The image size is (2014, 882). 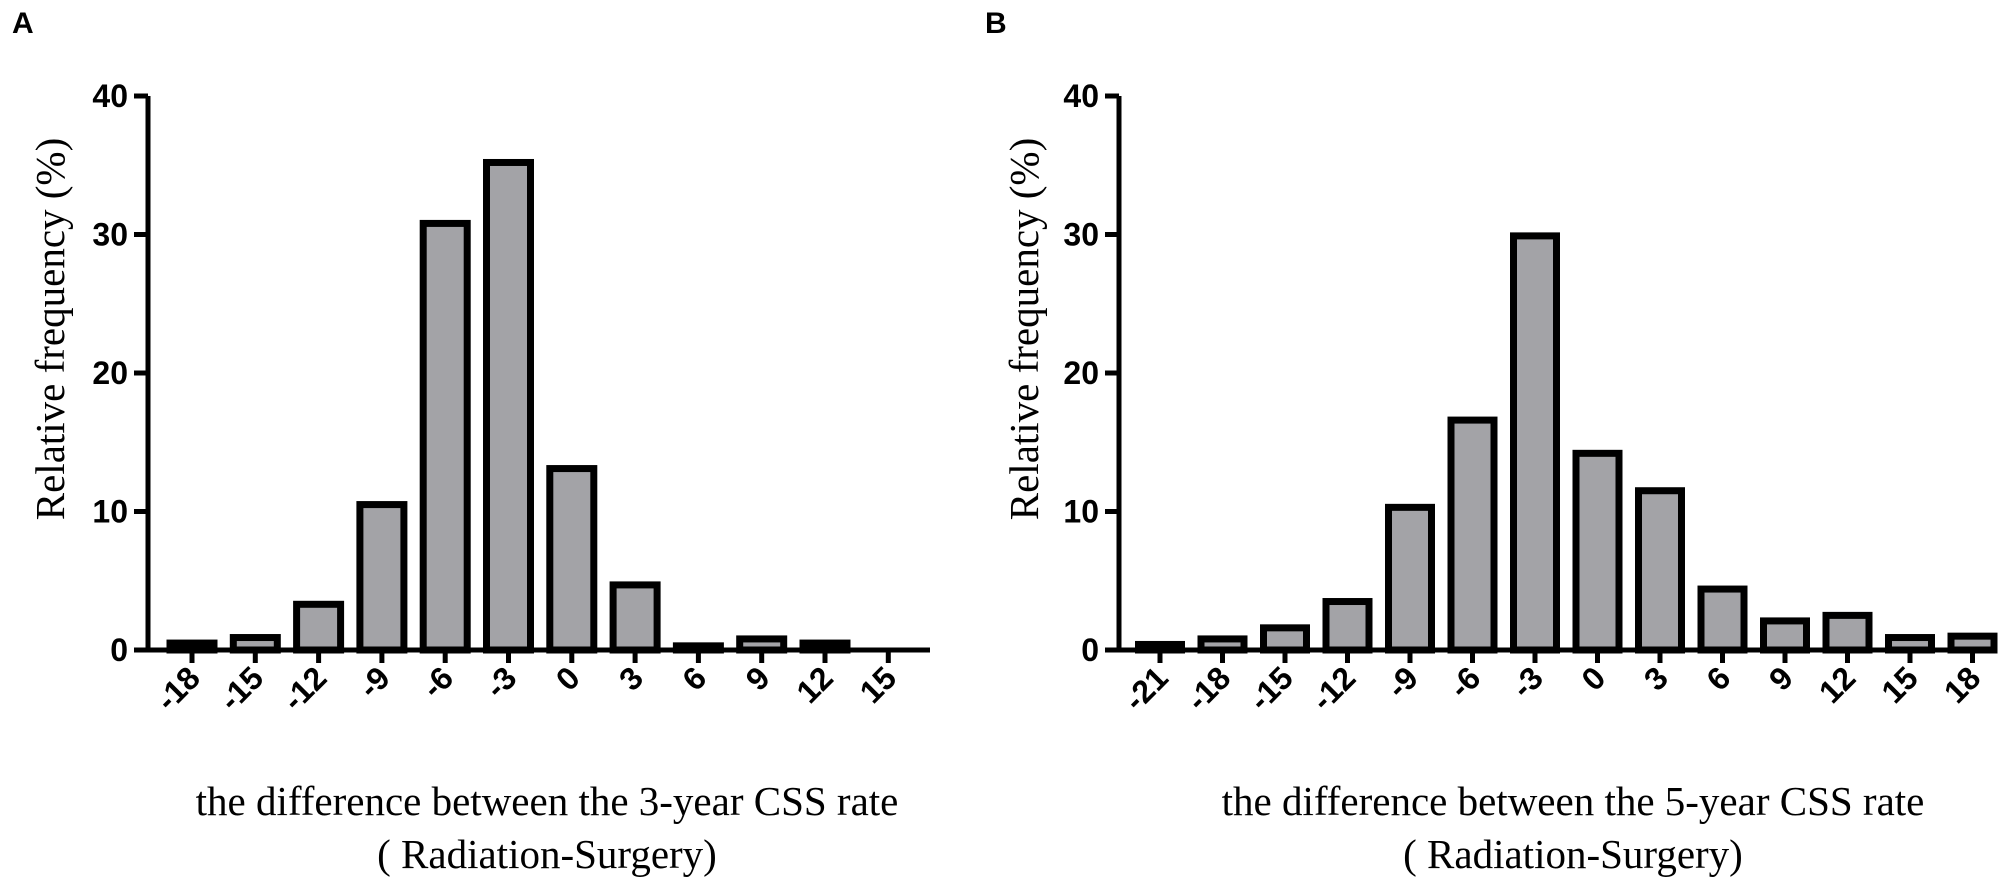 What do you see at coordinates (1593, 678) in the screenshot?
I see `panel-b-x-tick-label-0: 0` at bounding box center [1593, 678].